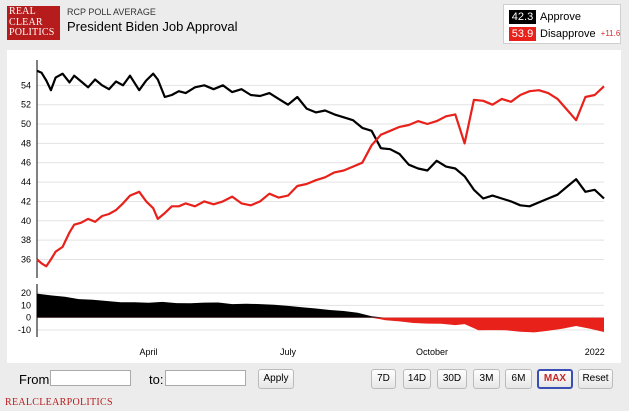  I want to click on legend-disapprove: 53.9 Disapprove +11.6, so click(564, 33).